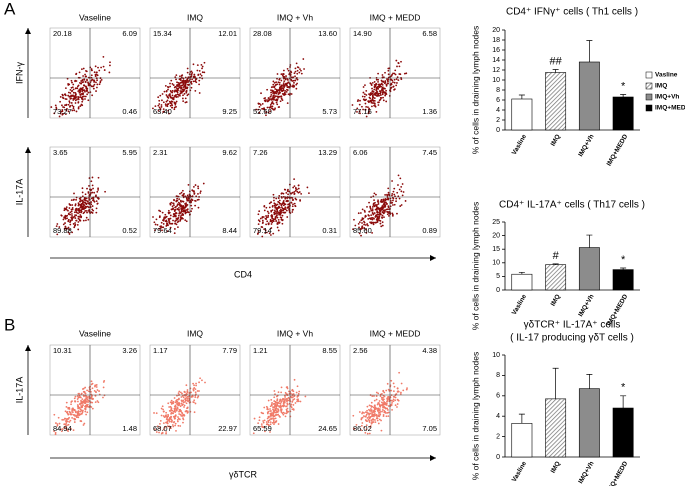 This screenshot has height=486, width=685. What do you see at coordinates (360, 152) in the screenshot?
I see `quadrant-percent: 6.06` at bounding box center [360, 152].